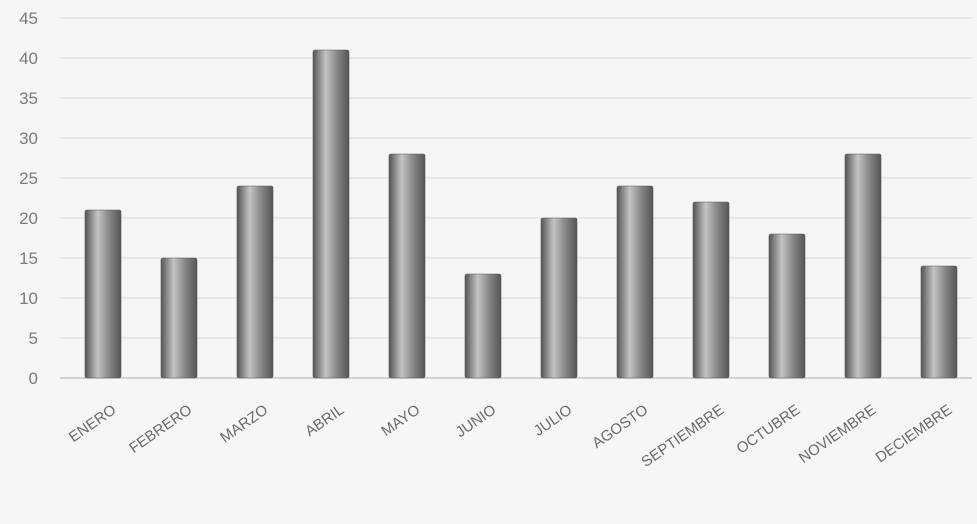 This screenshot has width=977, height=524. What do you see at coordinates (476, 421) in the screenshot?
I see `x-tick-label: JUNIO` at bounding box center [476, 421].